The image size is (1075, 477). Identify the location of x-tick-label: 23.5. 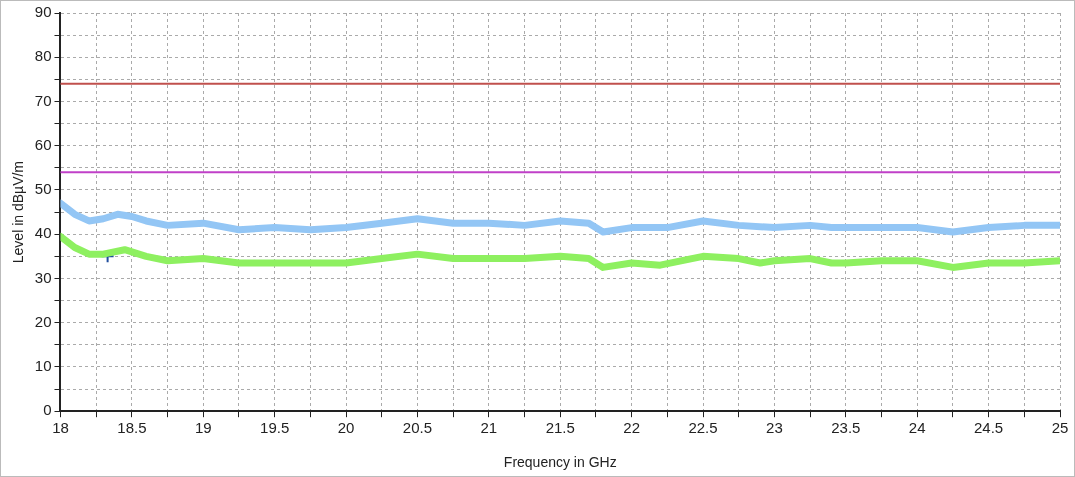
(846, 428).